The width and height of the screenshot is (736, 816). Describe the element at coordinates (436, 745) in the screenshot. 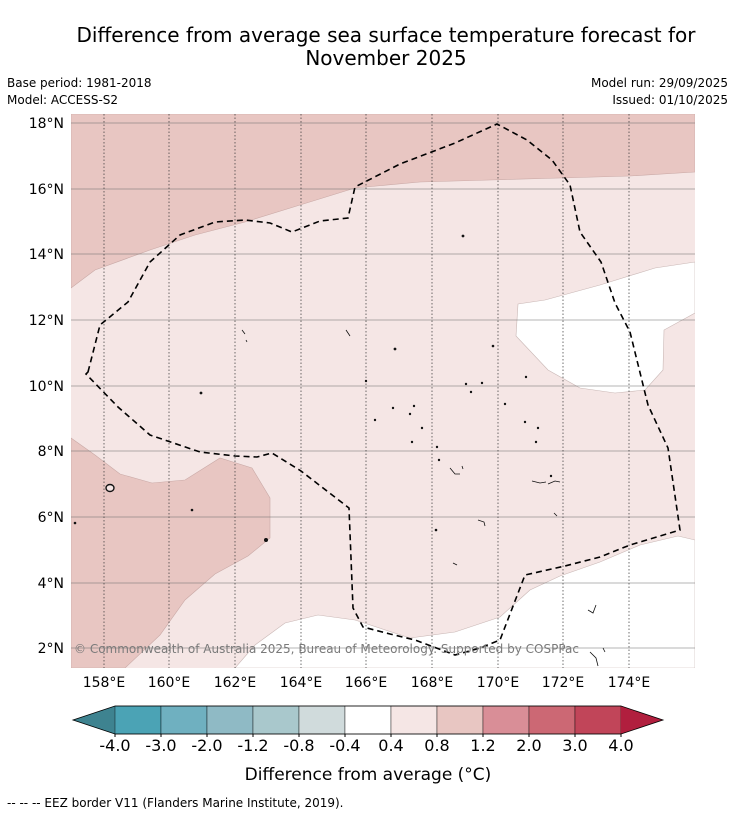

I see `colorbar-tick-label: 0.8` at that location.